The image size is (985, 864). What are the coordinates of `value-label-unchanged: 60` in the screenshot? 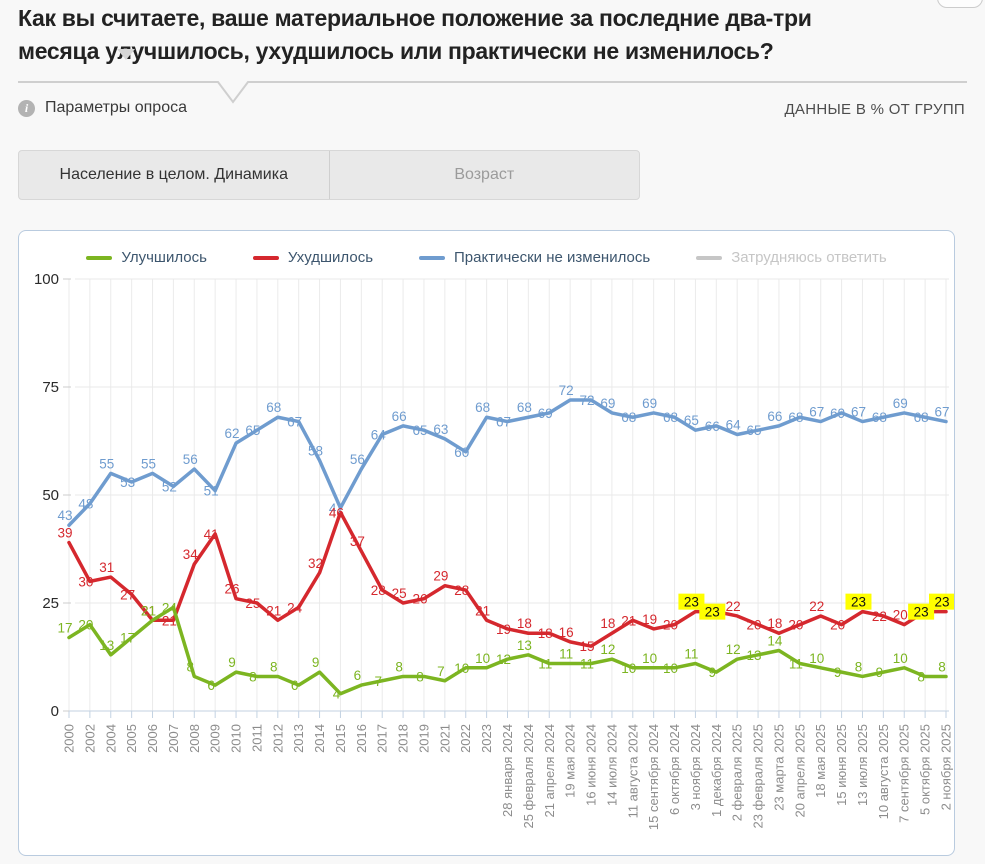 It's located at (461, 452).